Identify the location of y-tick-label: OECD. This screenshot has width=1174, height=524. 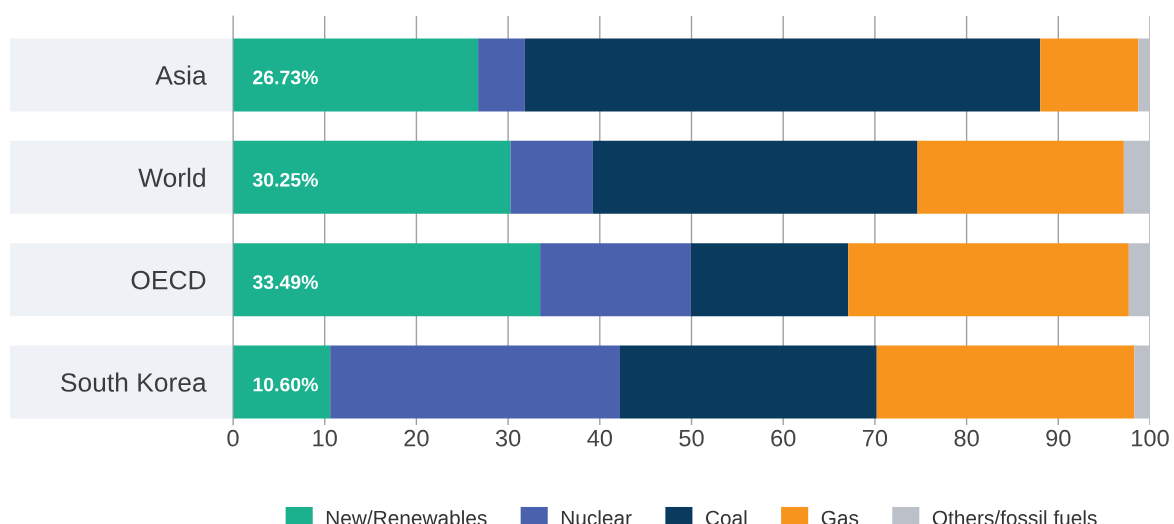
(168, 280).